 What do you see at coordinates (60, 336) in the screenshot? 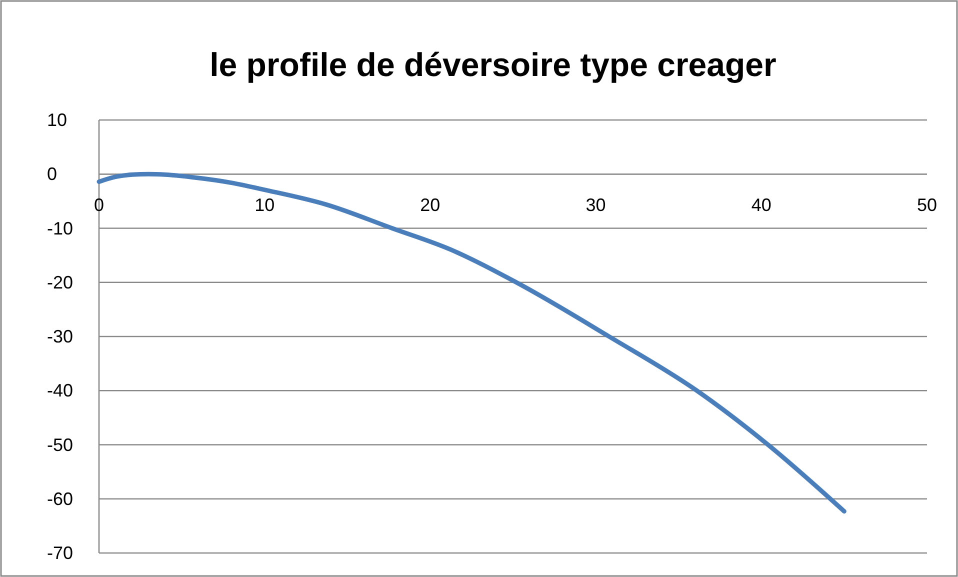
I see `y-tick-label: -30` at bounding box center [60, 336].